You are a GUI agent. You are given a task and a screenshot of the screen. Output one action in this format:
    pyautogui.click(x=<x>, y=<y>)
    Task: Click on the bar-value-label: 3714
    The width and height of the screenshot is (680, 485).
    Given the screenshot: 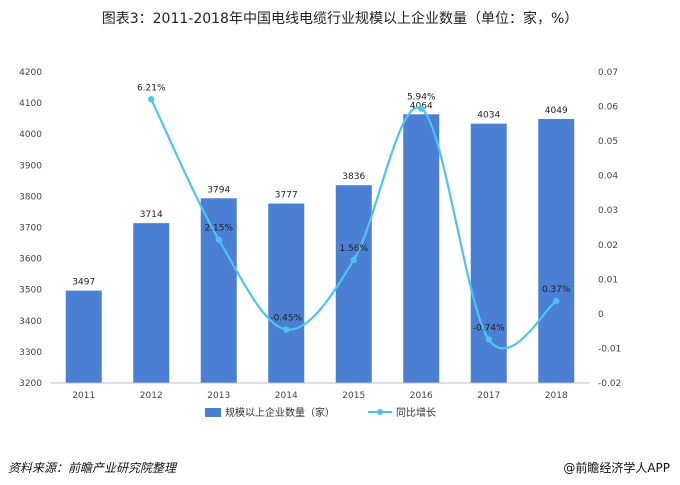 What is the action you would take?
    pyautogui.click(x=151, y=215)
    